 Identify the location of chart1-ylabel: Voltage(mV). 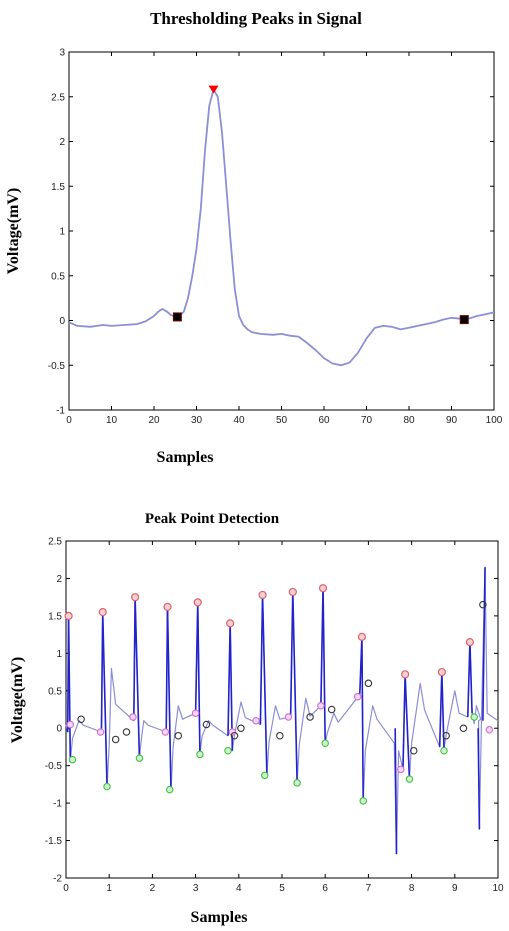
(13, 231).